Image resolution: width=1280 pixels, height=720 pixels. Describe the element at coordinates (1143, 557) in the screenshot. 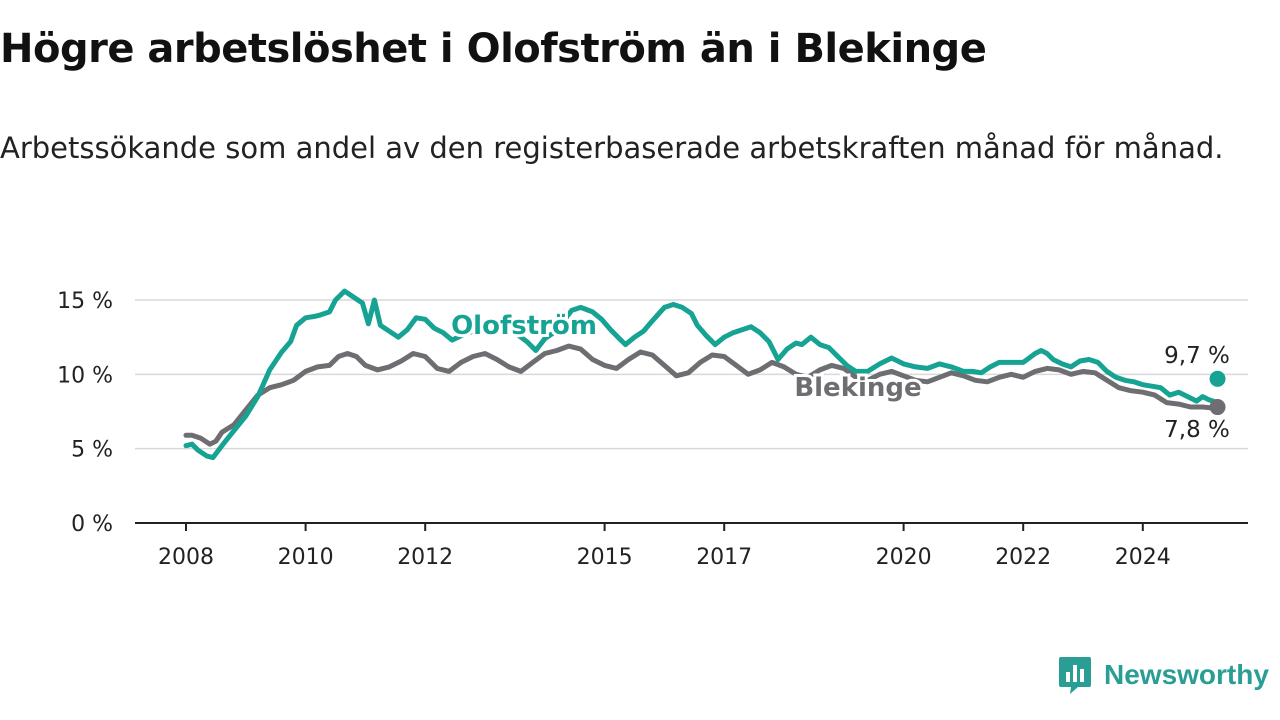

I see `x-tick-label: 2024` at that location.